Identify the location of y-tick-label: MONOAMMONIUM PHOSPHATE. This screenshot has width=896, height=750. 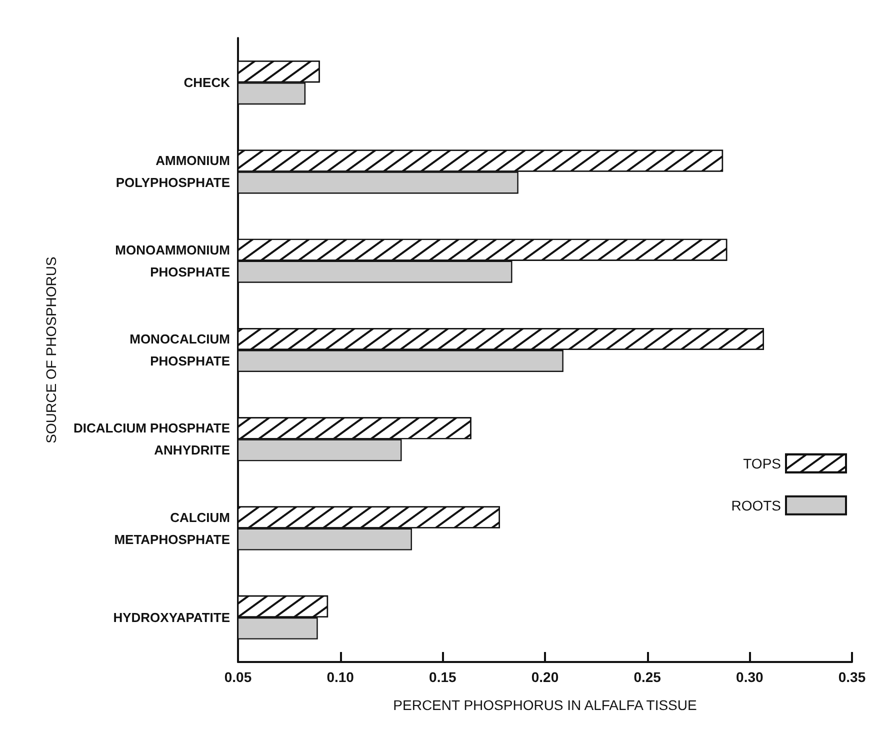
(172, 261).